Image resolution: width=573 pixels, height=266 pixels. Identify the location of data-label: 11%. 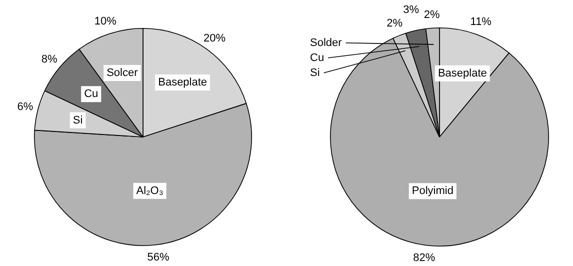
(481, 22).